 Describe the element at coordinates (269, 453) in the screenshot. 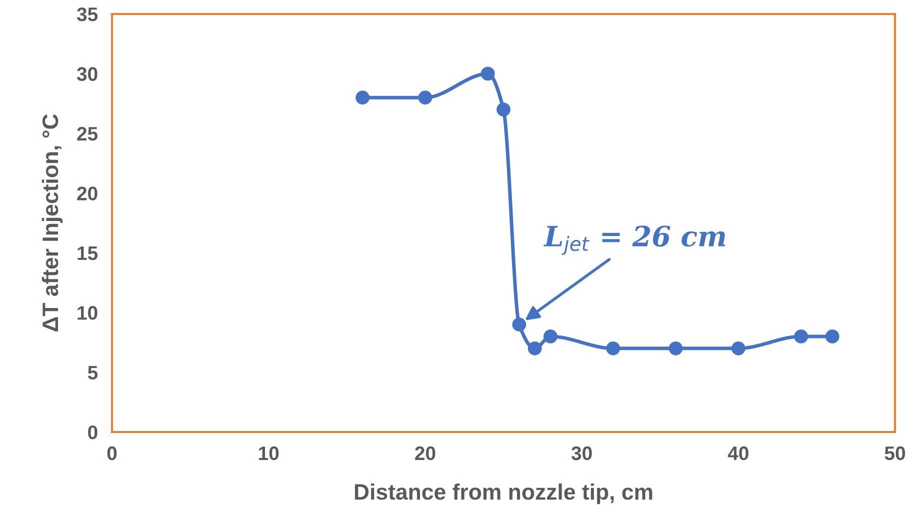

I see `x-tick-label: 10` at that location.